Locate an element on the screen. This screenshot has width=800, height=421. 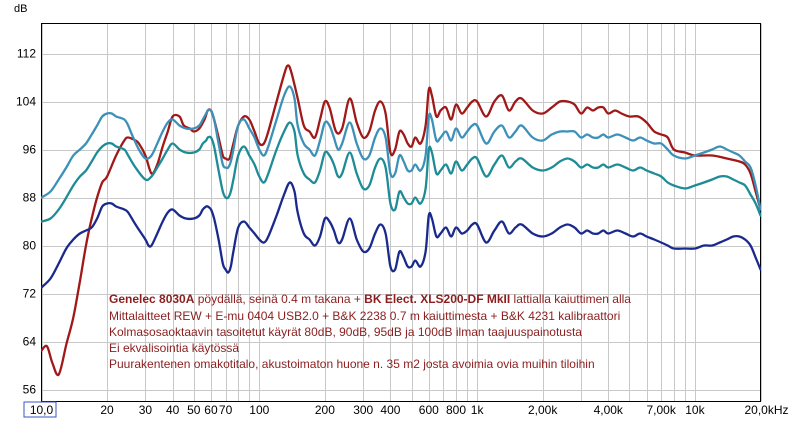
x-tick-label: 7,00k is located at coordinates (662, 410).